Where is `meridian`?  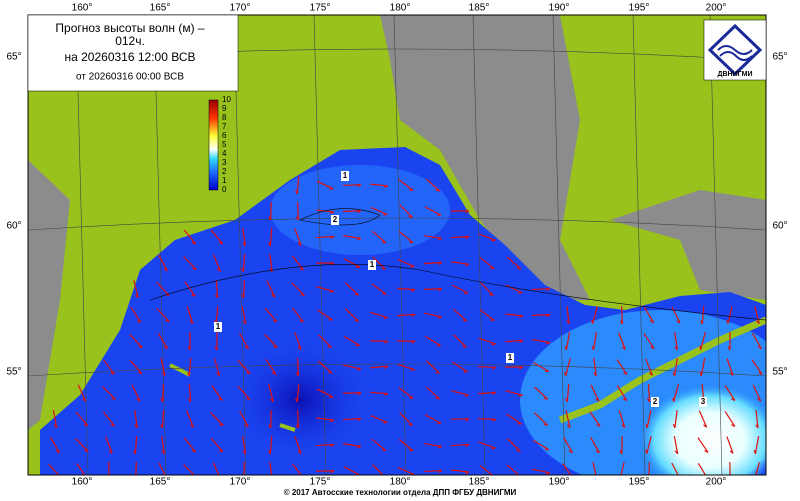
meridian is located at coordinates (320, 245).